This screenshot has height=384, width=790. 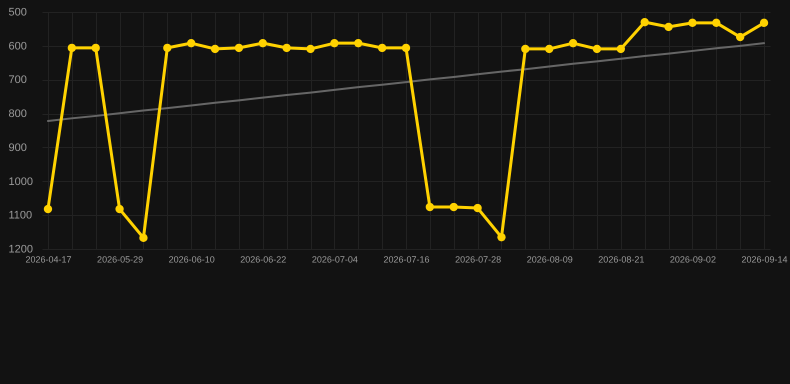 What do you see at coordinates (17, 114) in the screenshot?
I see `y-tick-label: 800` at bounding box center [17, 114].